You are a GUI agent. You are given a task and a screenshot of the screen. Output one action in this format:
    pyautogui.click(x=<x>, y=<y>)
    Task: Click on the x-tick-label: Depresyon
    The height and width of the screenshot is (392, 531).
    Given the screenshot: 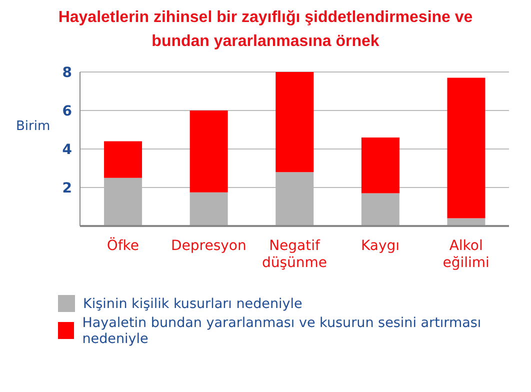 What is the action you would take?
    pyautogui.click(x=208, y=246)
    